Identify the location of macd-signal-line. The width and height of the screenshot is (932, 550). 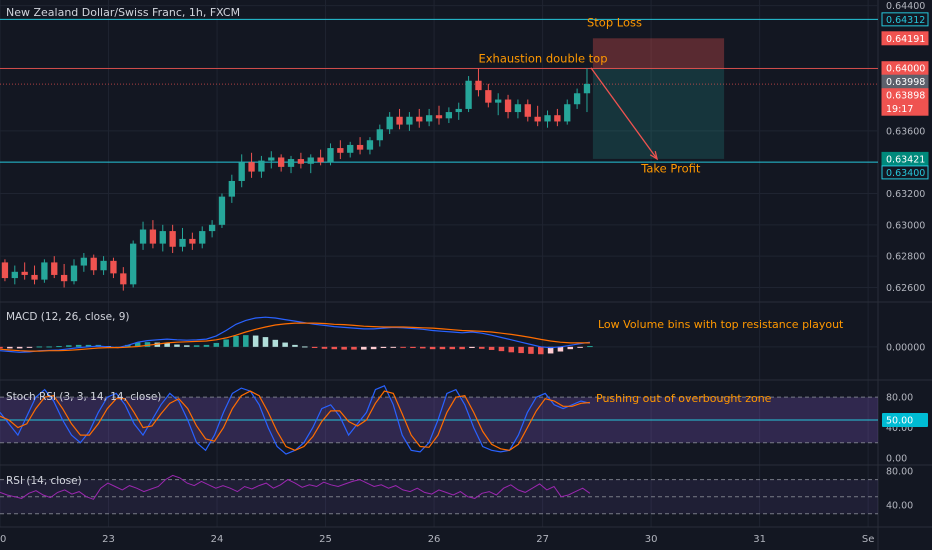
(295, 337).